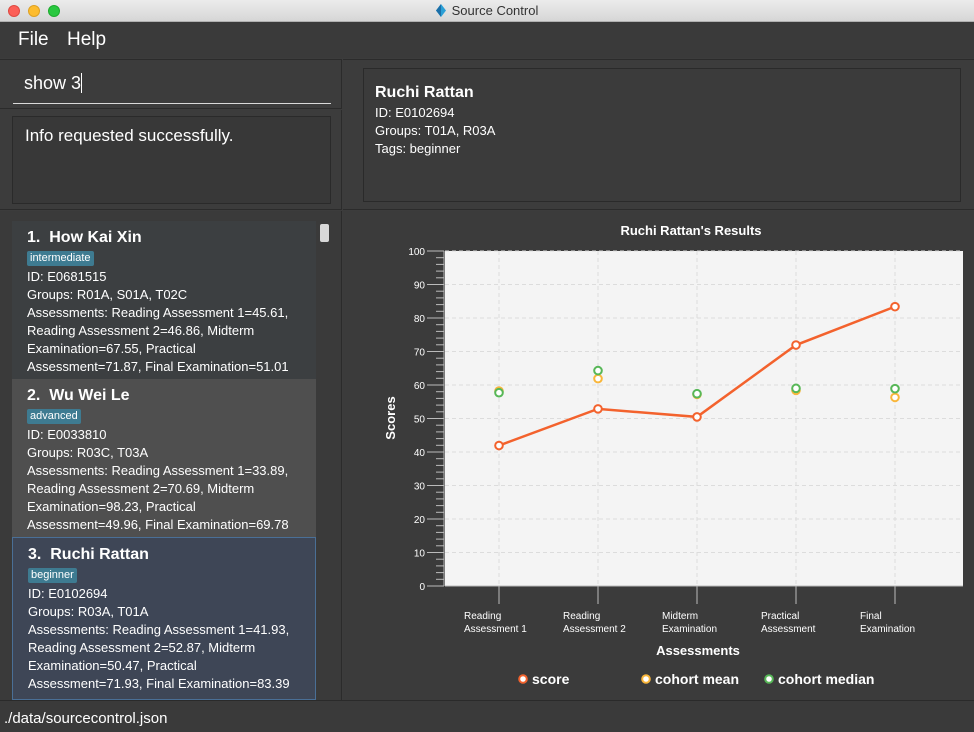 The image size is (974, 732). I want to click on info-groups: Groups: T01A, R03A, so click(435, 130).